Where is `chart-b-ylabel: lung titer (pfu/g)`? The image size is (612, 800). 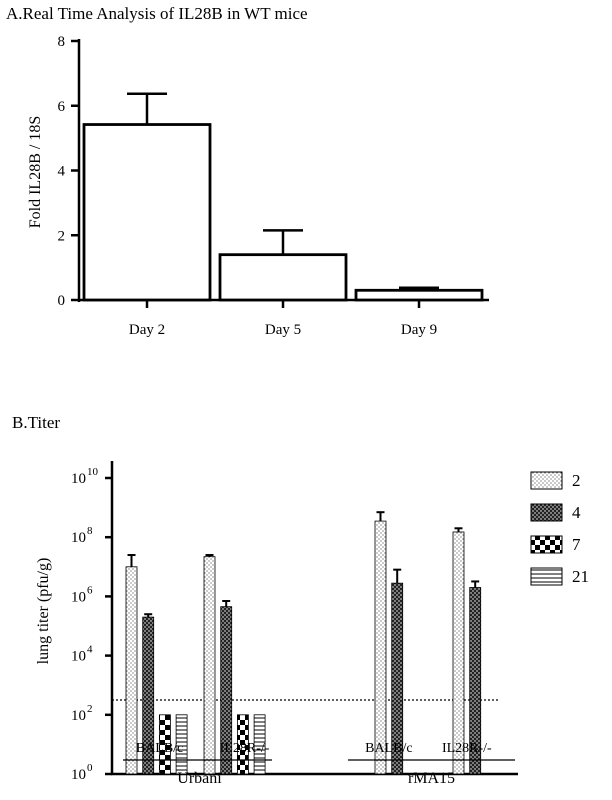
chart-b-ylabel: lung titer (pfu/g) is located at coordinates (43, 611).